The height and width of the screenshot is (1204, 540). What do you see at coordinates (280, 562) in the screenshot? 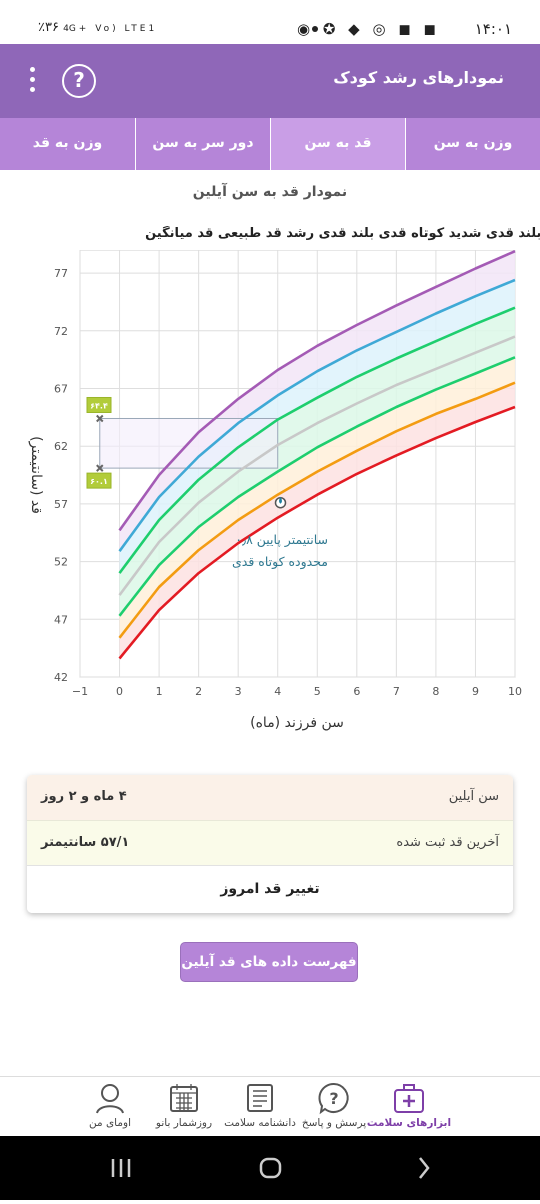
I see `annotation-text: محدوده کوتاه قدی` at bounding box center [280, 562].